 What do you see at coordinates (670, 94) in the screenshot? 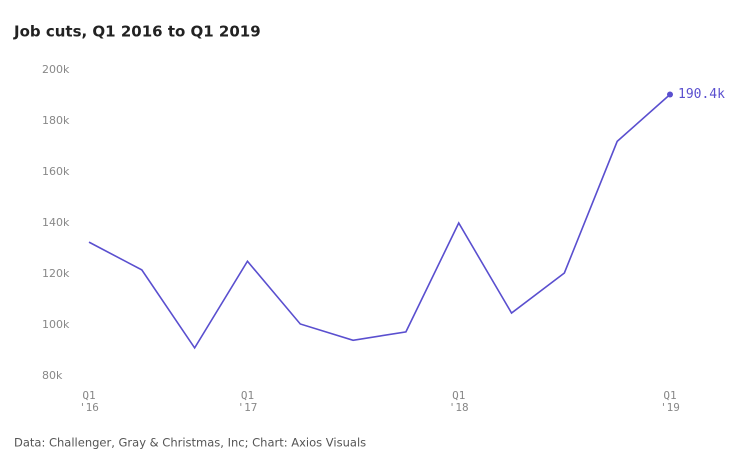
I see `end-point` at bounding box center [670, 94].